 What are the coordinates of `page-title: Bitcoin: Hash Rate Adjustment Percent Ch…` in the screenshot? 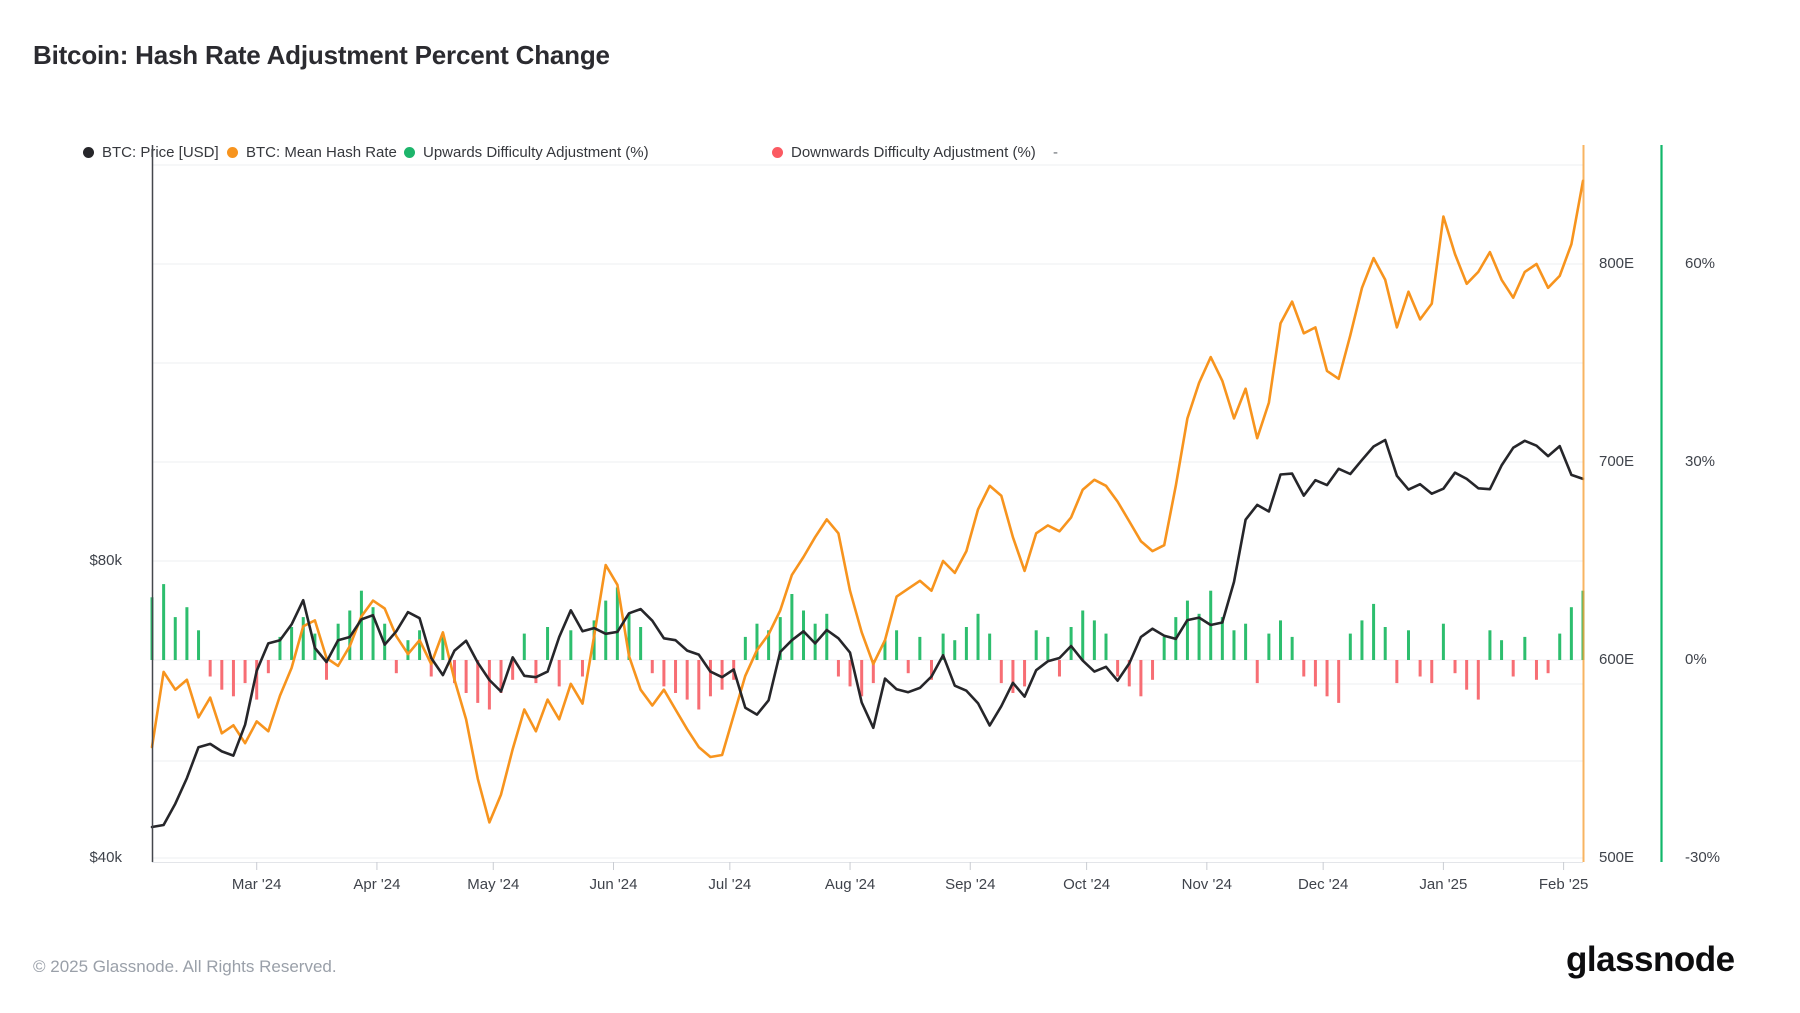 It's located at (321, 55).